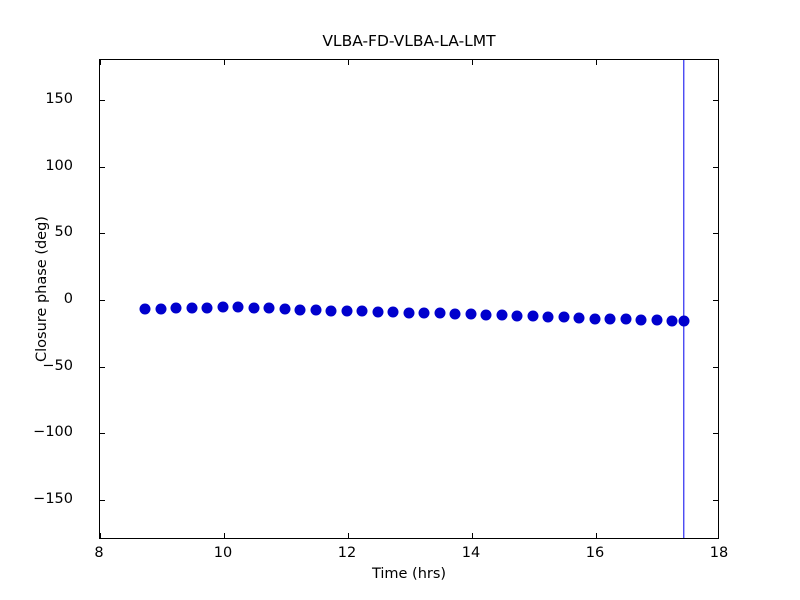  Describe the element at coordinates (59, 165) in the screenshot. I see `y-tick-label: 100` at that location.